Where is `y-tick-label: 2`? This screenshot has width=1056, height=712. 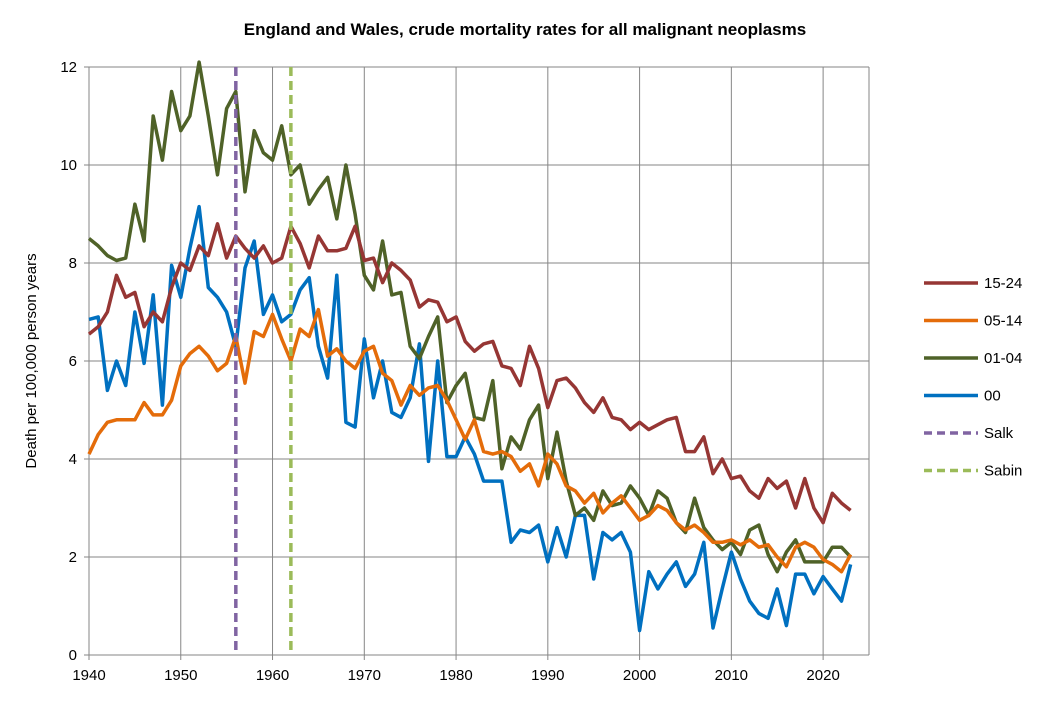 y-tick-label: 2 is located at coordinates (73, 557).